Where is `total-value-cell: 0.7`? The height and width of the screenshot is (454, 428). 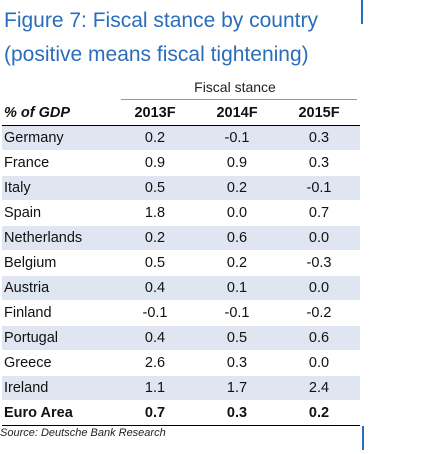
total-value-cell: 0.7 is located at coordinates (155, 413).